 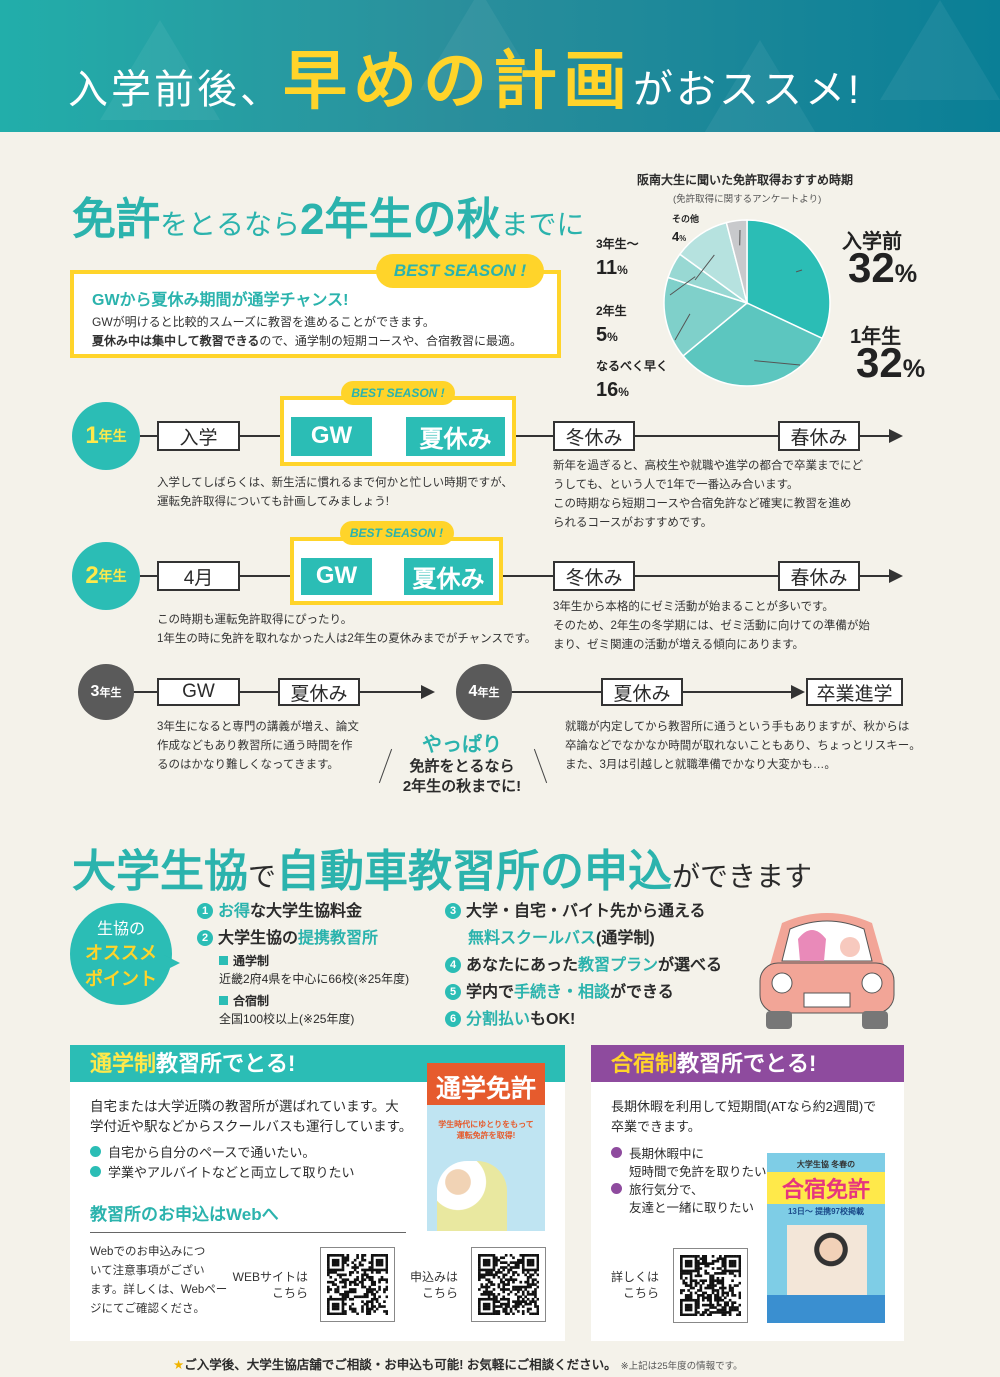 I want to click on apply-qr-code, so click(x=508, y=1284).